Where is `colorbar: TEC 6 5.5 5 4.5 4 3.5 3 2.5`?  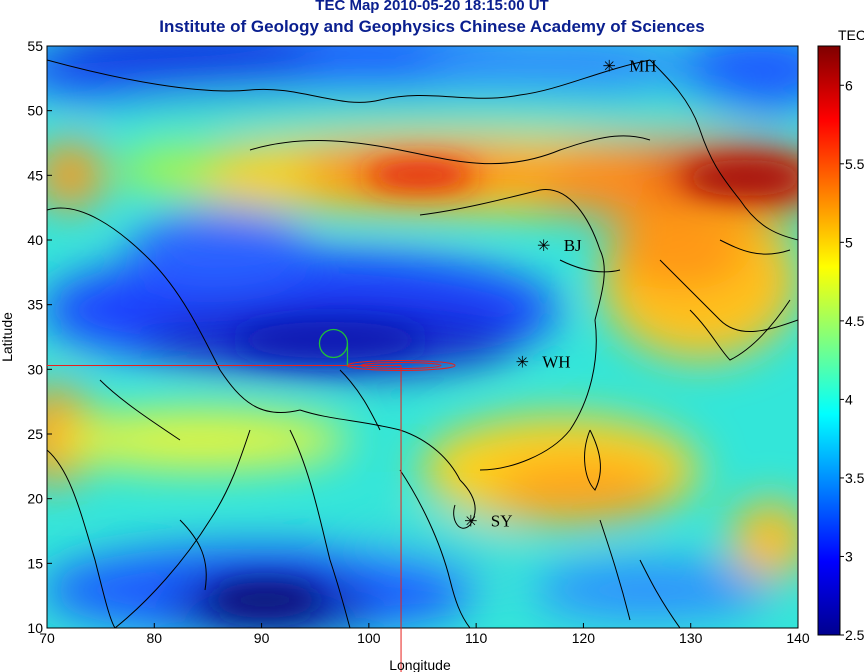
colorbar: TEC 6 5.5 5 4.5 4 3.5 3 2.5 is located at coordinates (840, 335).